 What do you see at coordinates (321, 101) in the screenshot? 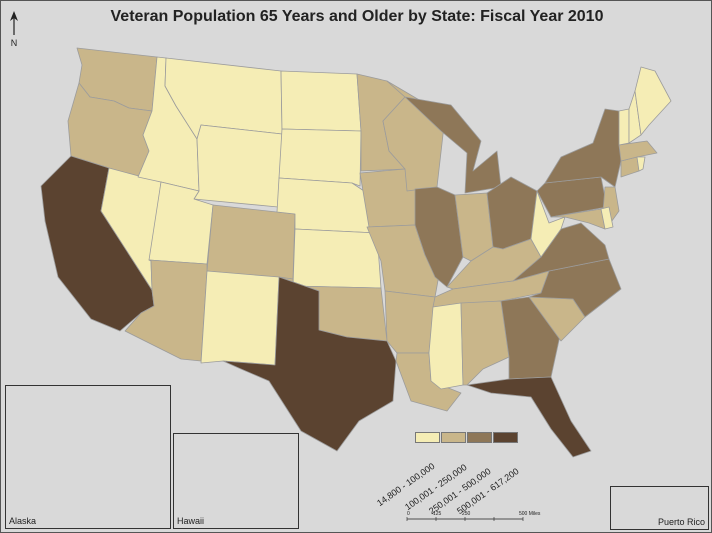
I see `state-north-dakota` at bounding box center [321, 101].